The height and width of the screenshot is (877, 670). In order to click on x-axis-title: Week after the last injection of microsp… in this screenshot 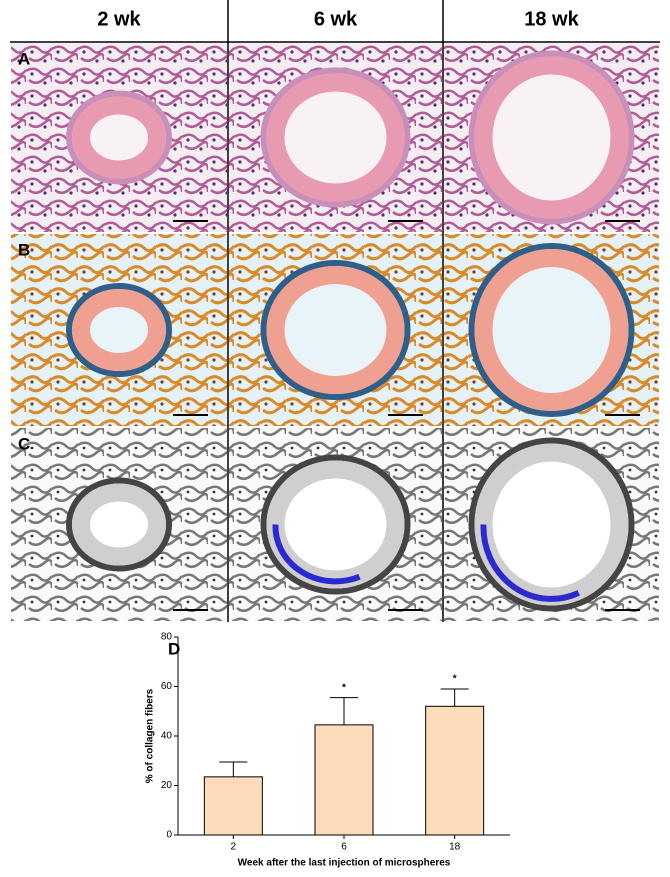, I will do `click(344, 863)`.